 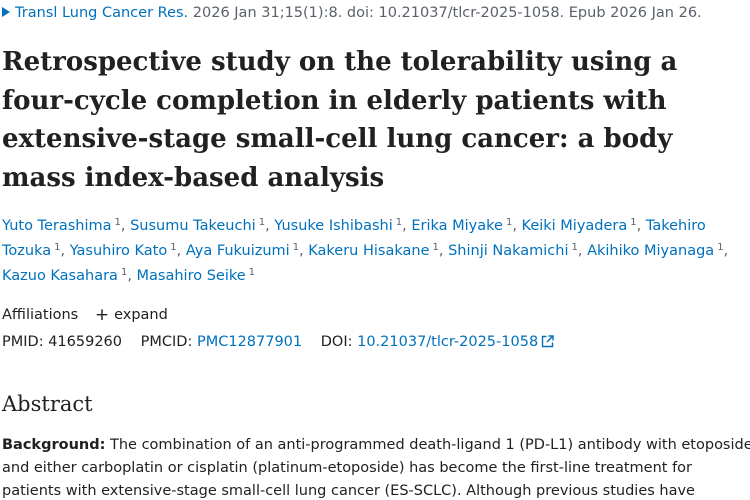 I want to click on affiliations-expand-button: + expand, so click(x=131, y=315).